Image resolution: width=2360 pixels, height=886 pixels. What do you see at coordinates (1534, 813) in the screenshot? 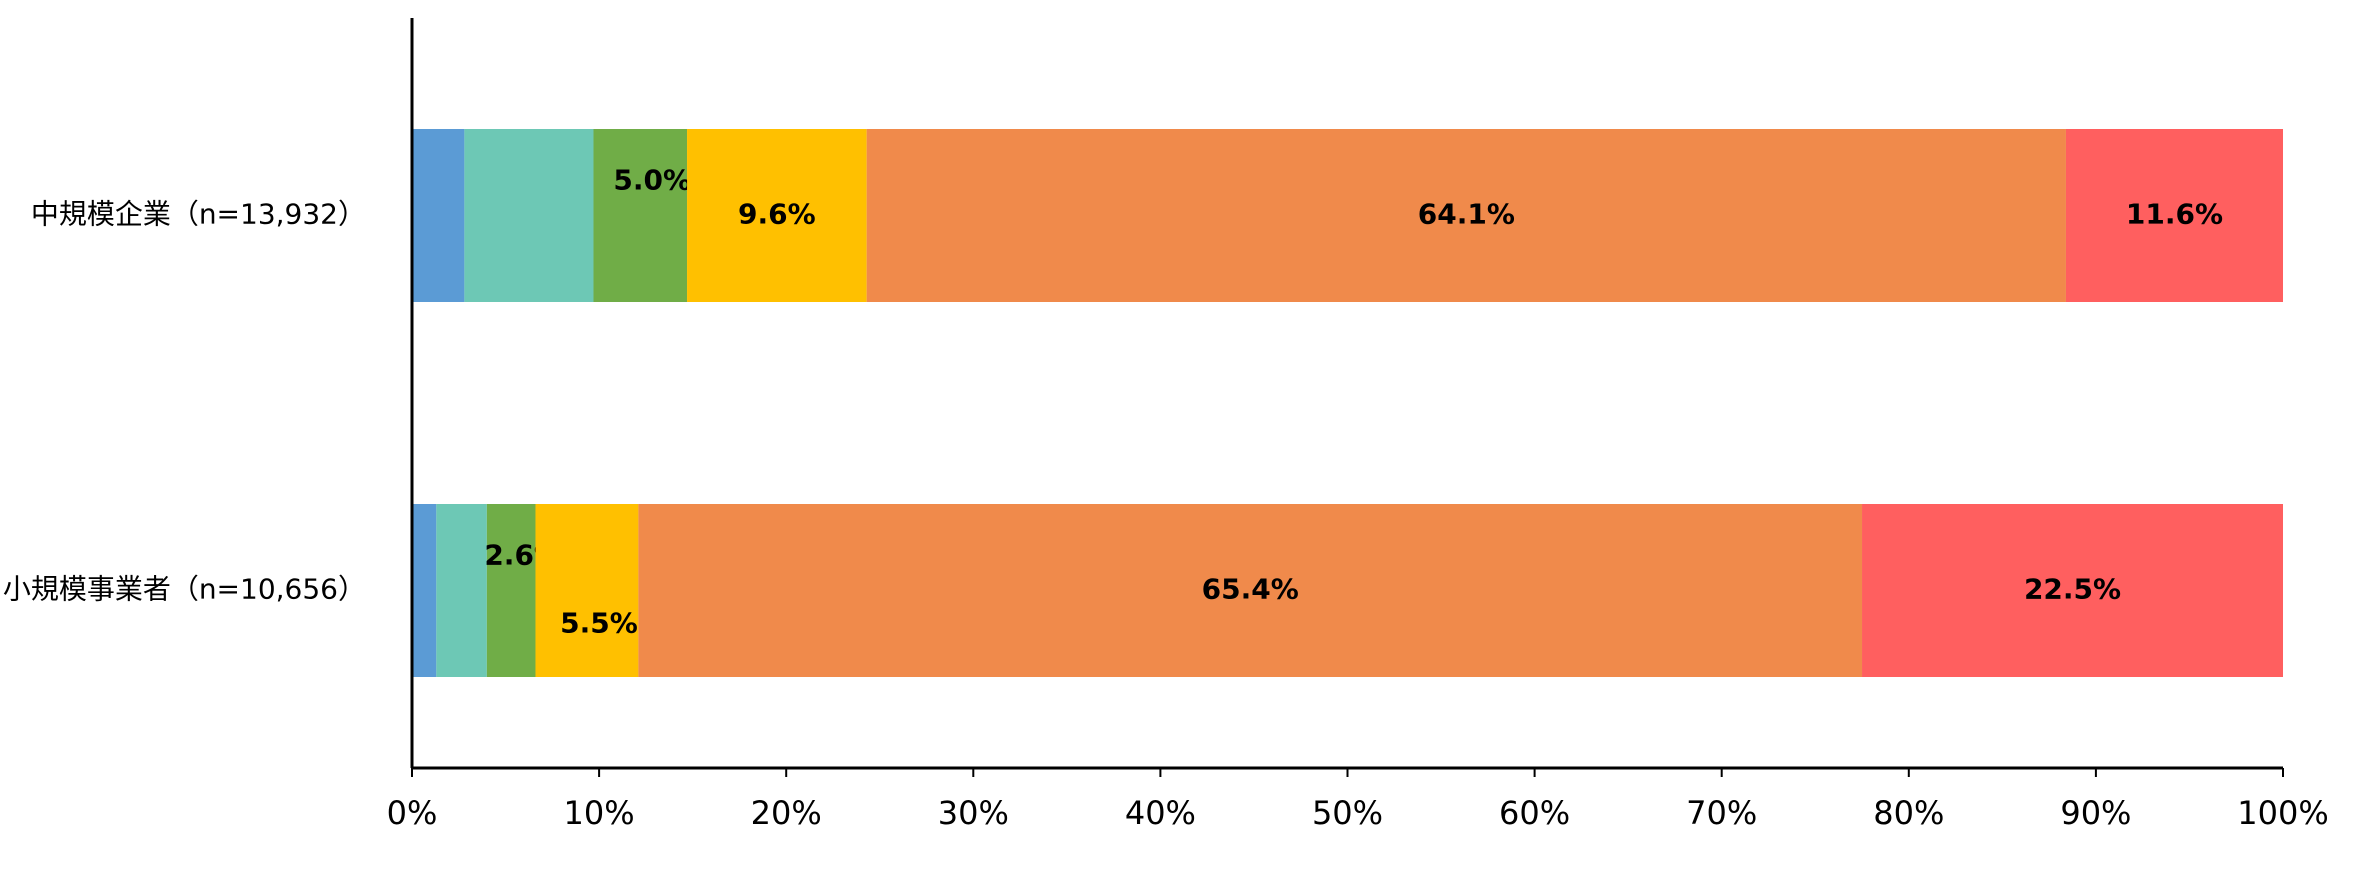
I see `x-tick-label: 60%` at bounding box center [1534, 813].